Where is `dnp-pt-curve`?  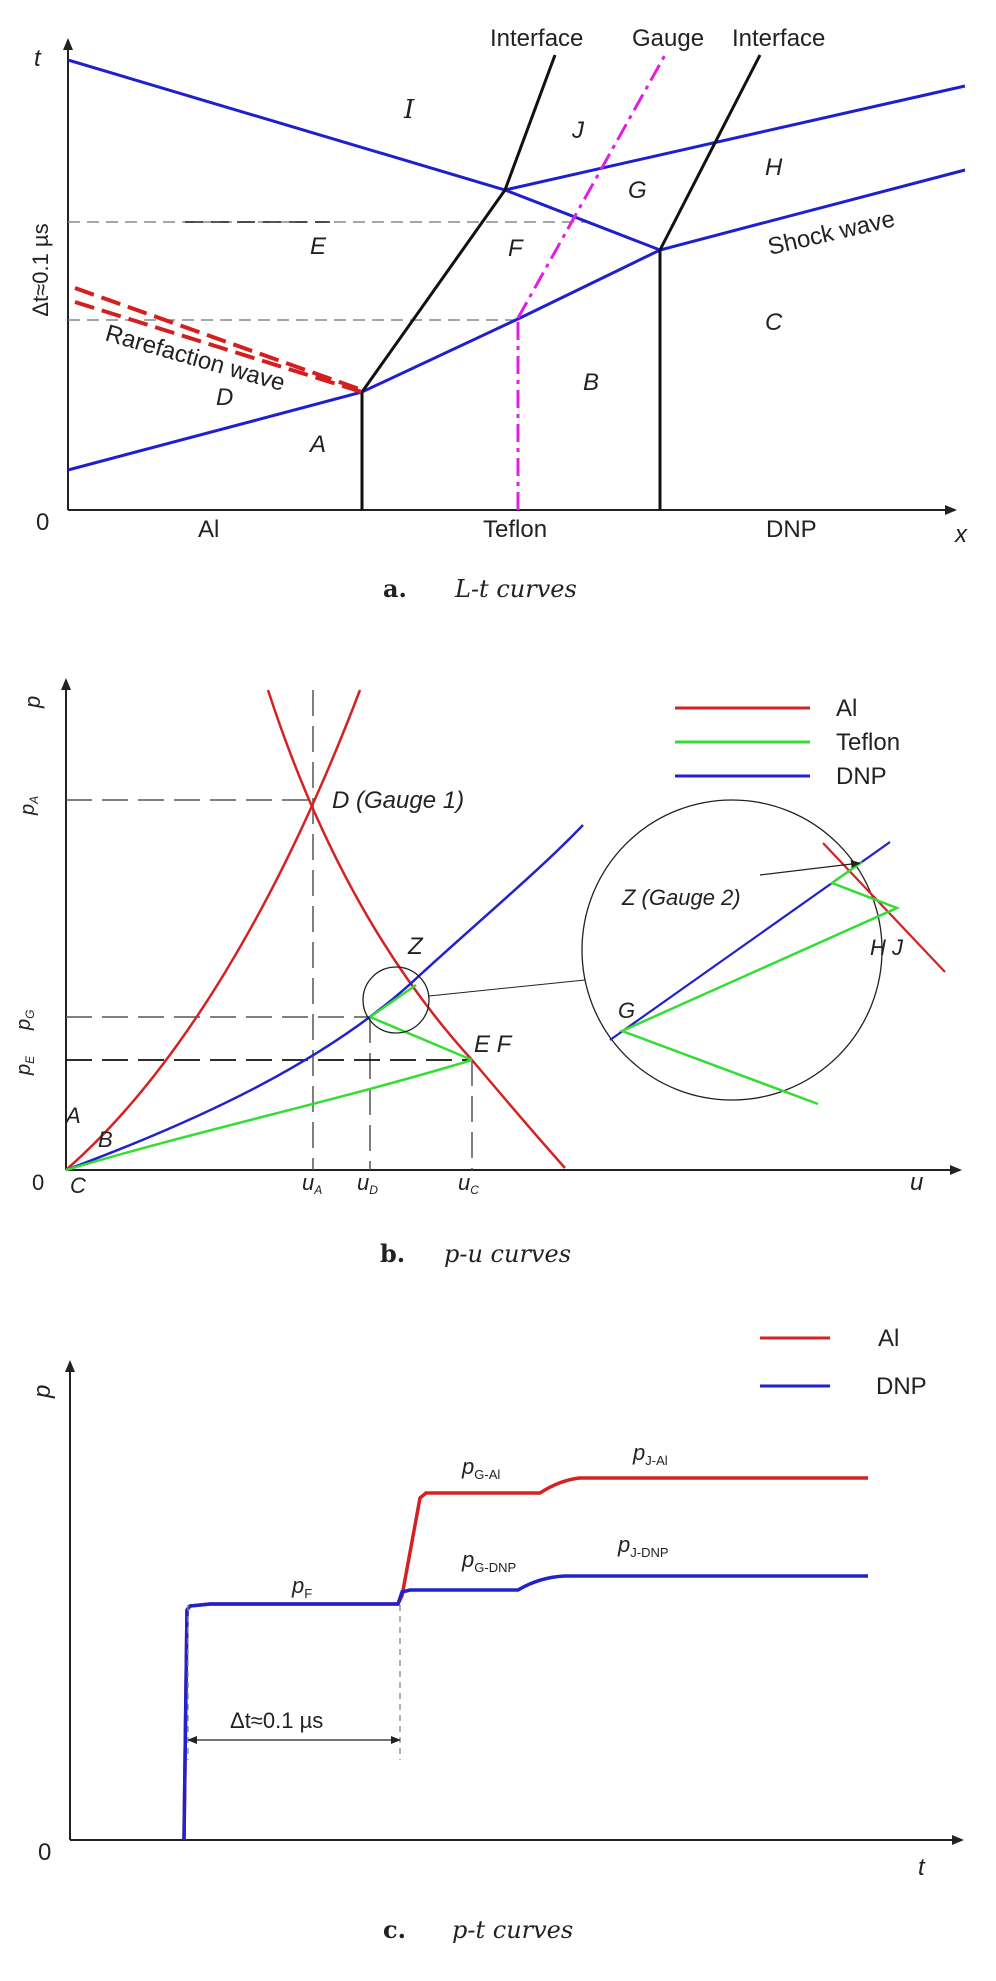 dnp-pt-curve is located at coordinates (525, 1707).